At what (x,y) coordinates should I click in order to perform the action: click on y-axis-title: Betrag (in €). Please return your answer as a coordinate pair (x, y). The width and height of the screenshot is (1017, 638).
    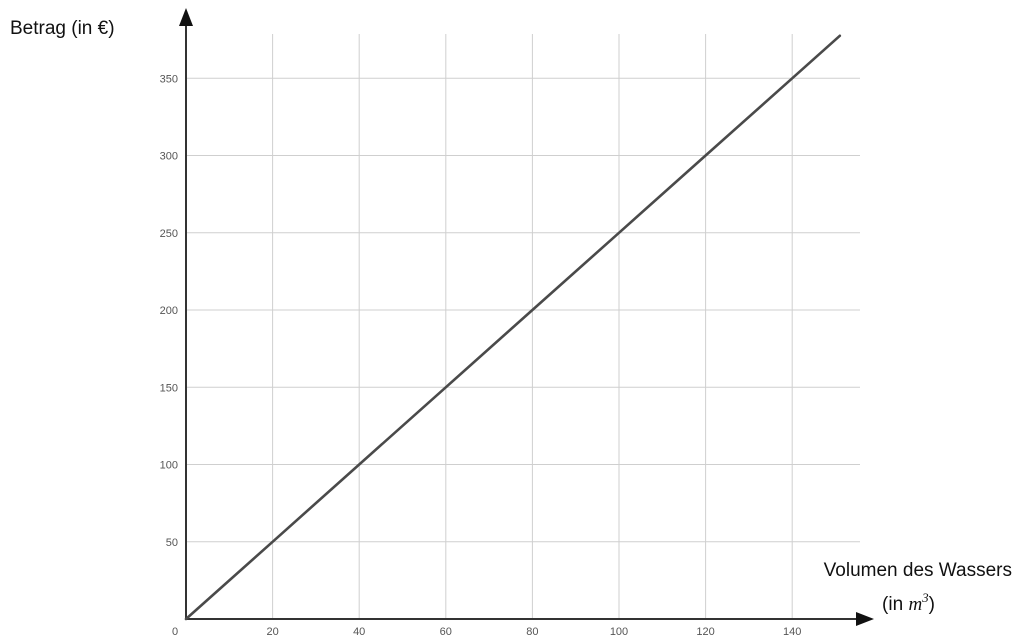
    Looking at the image, I should click on (62, 28).